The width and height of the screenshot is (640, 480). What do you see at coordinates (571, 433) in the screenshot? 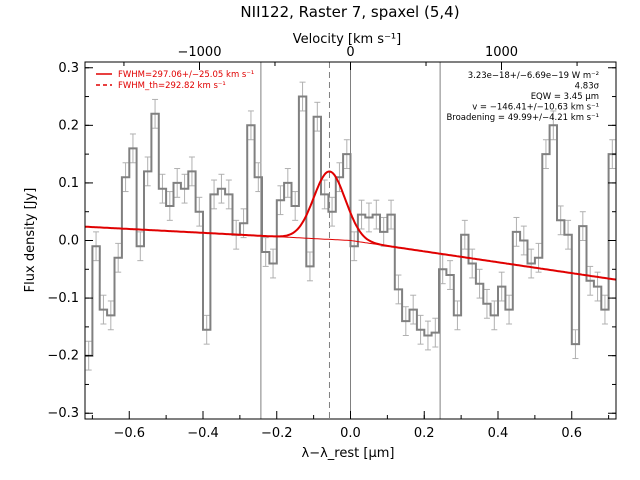
I see `x-tick-label: 0.6` at bounding box center [571, 433].